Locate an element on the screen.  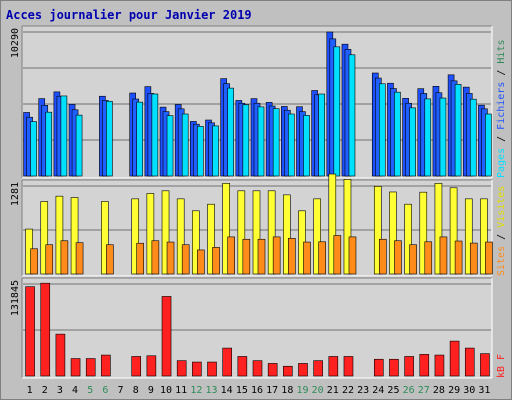
legend-entry: Pages is located at coordinates (501, 163).